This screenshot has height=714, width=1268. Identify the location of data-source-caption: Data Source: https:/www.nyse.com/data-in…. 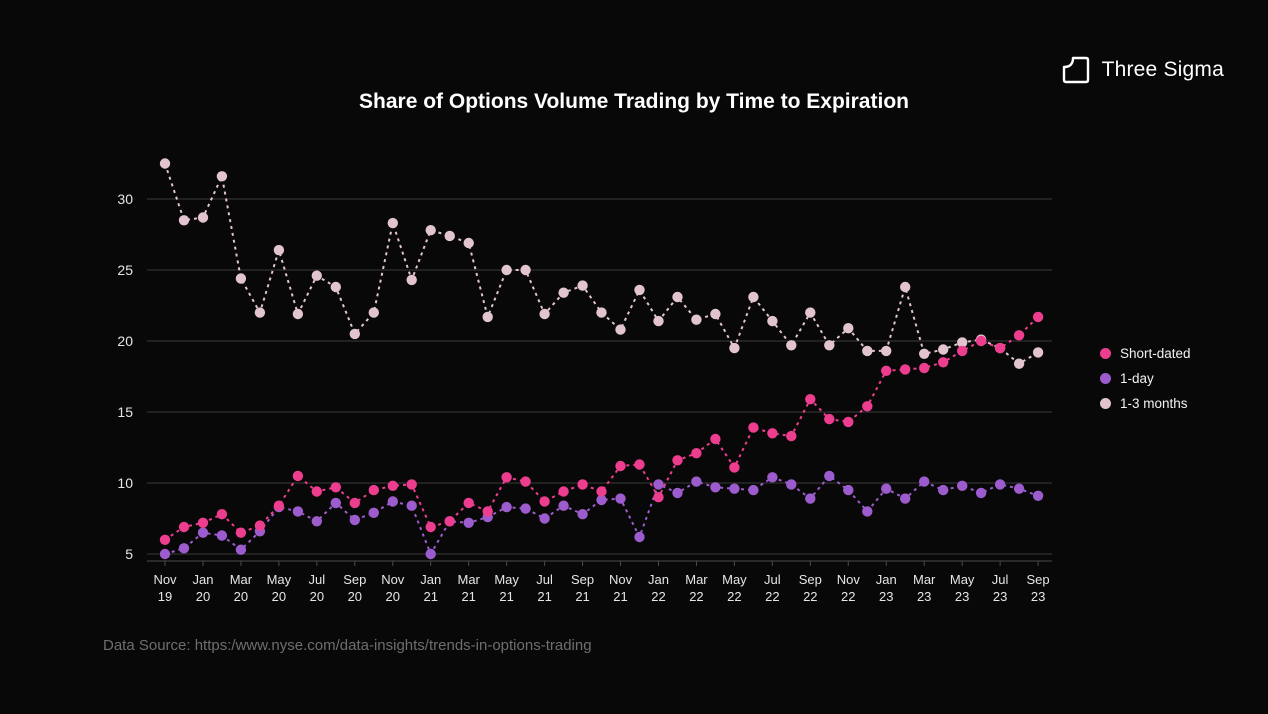
(347, 645).